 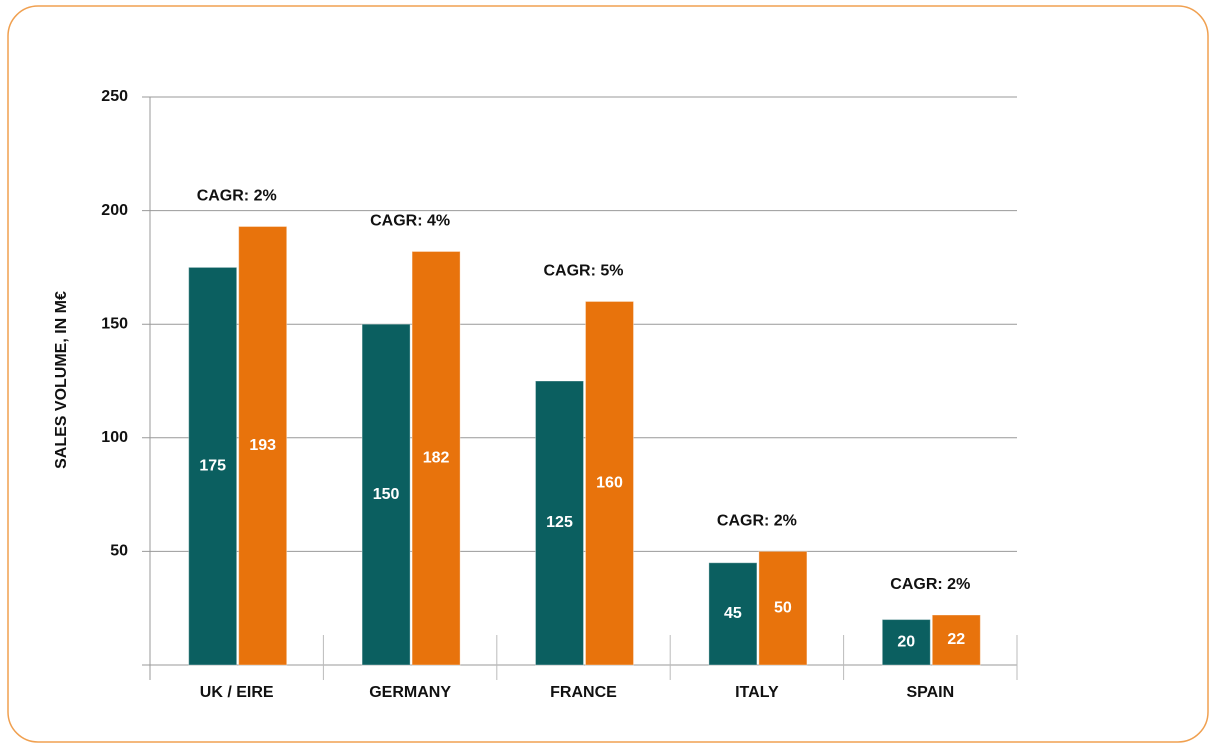 I want to click on data-label: 175, so click(x=212, y=465).